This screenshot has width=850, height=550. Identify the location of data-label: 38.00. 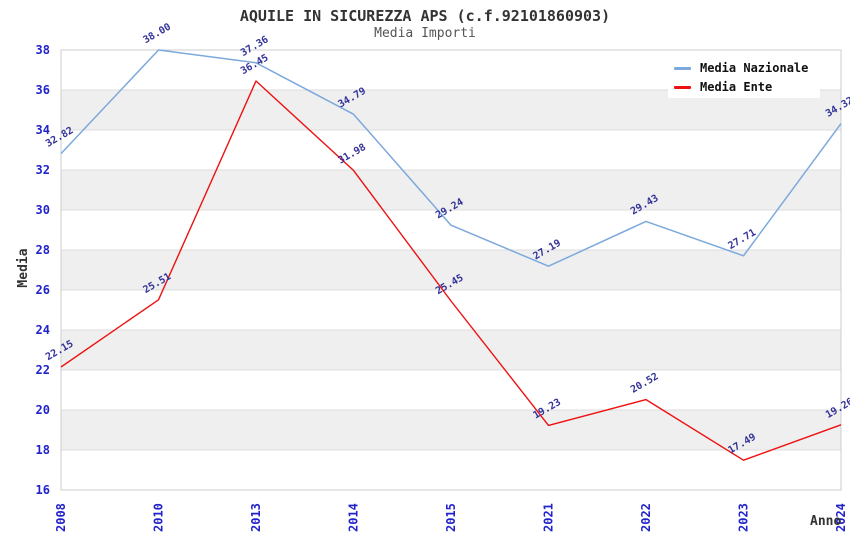
(157, 34).